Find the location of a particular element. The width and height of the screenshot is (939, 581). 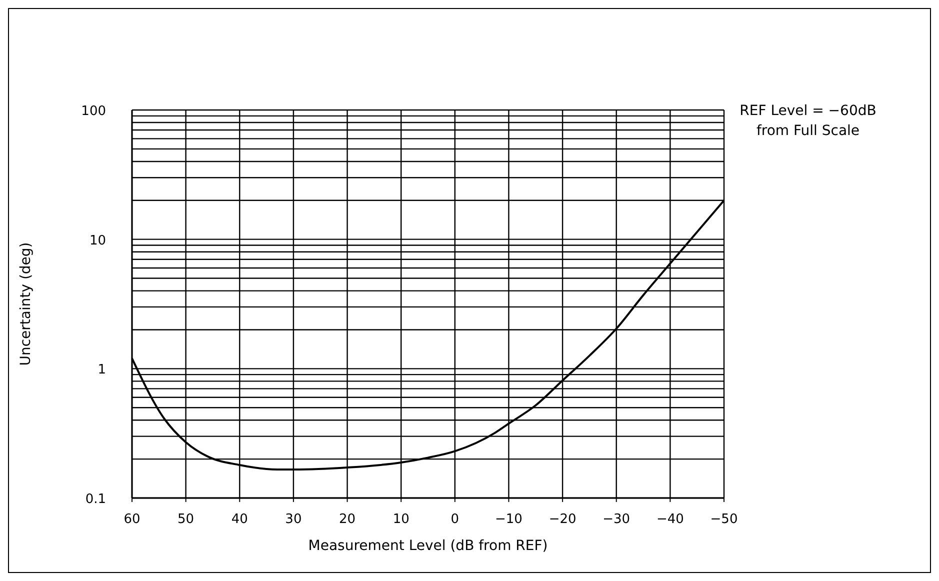

x-tick-label: 50 is located at coordinates (186, 519).